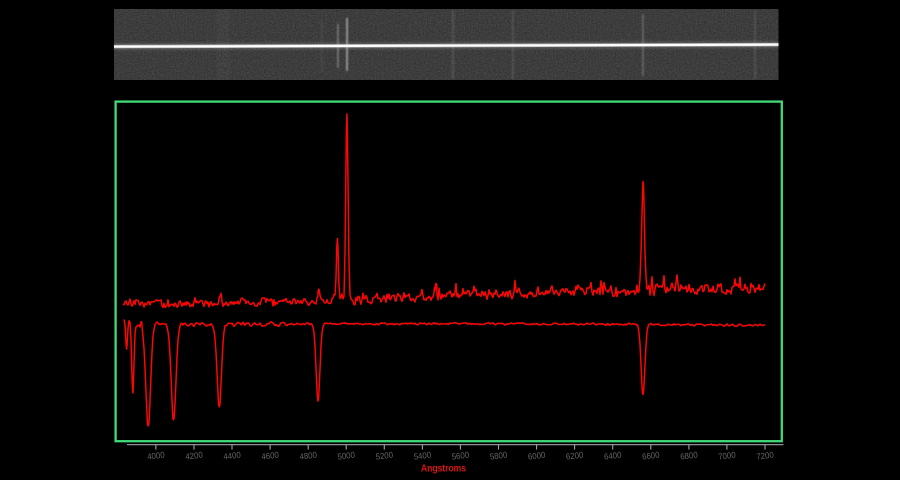  I want to click on svg-text: 5400, so click(422, 456).